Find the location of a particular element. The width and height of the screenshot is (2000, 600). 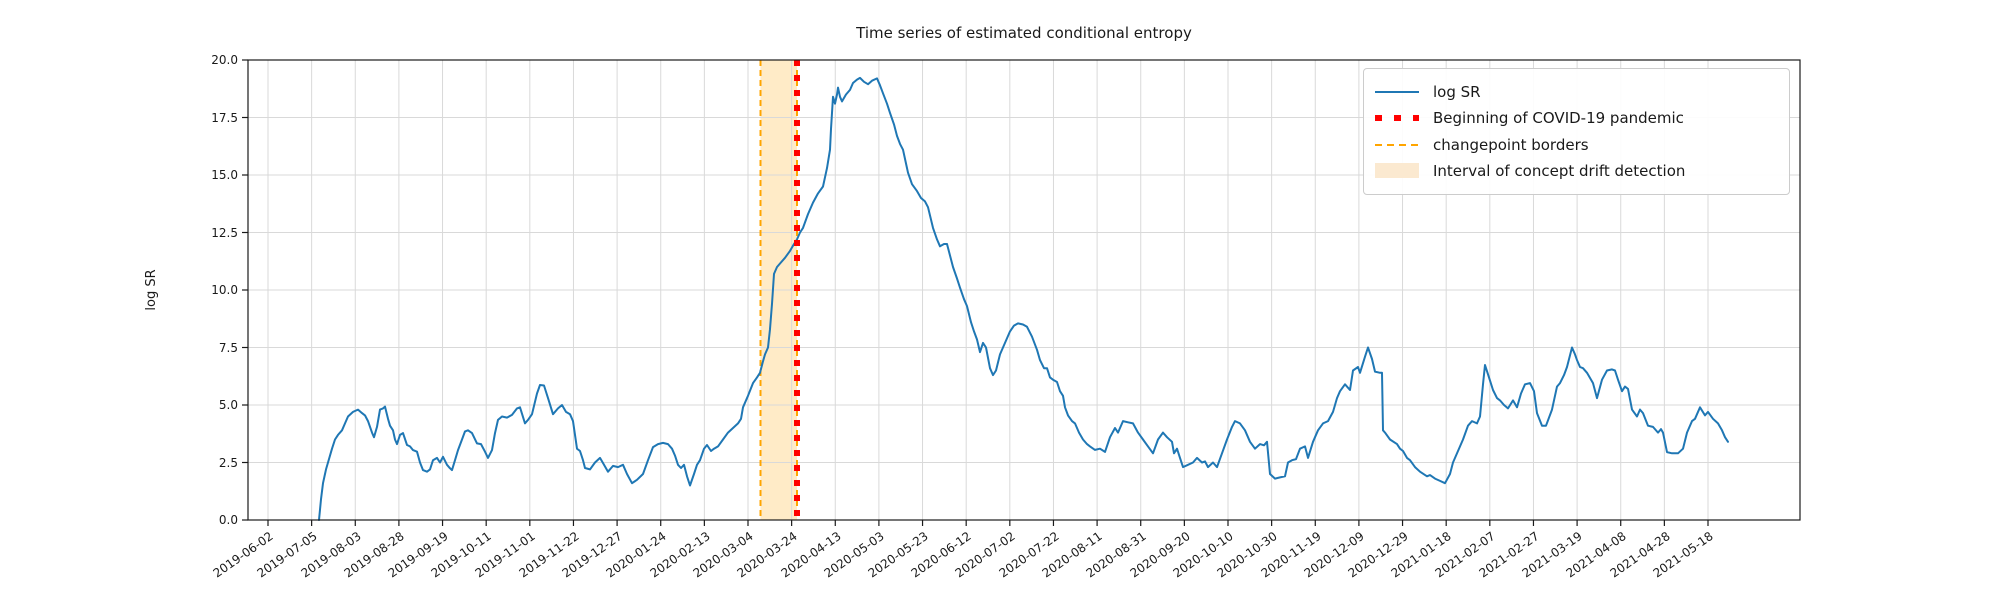

y-tick-label: 2.5 is located at coordinates (228, 462).